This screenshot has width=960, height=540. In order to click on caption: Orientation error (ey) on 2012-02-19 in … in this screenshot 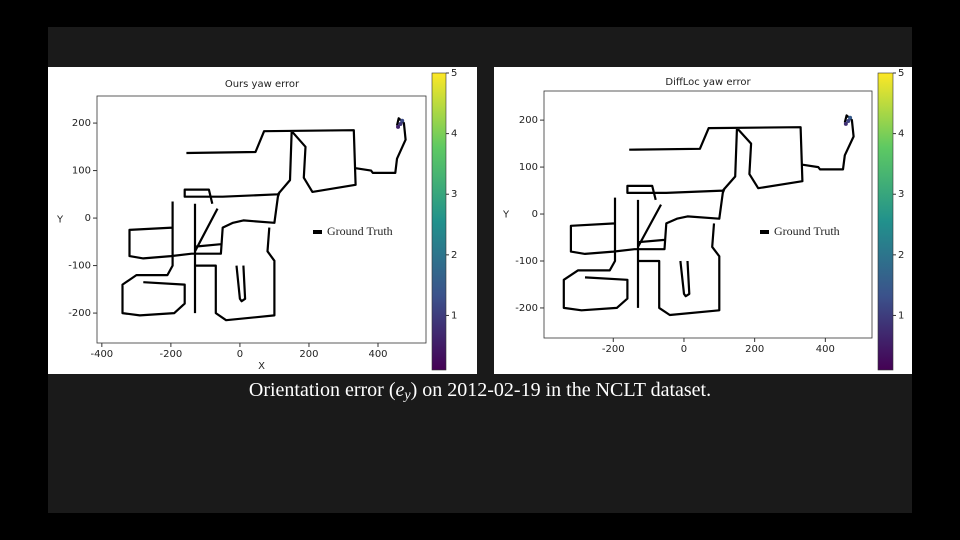, I will do `click(480, 391)`.